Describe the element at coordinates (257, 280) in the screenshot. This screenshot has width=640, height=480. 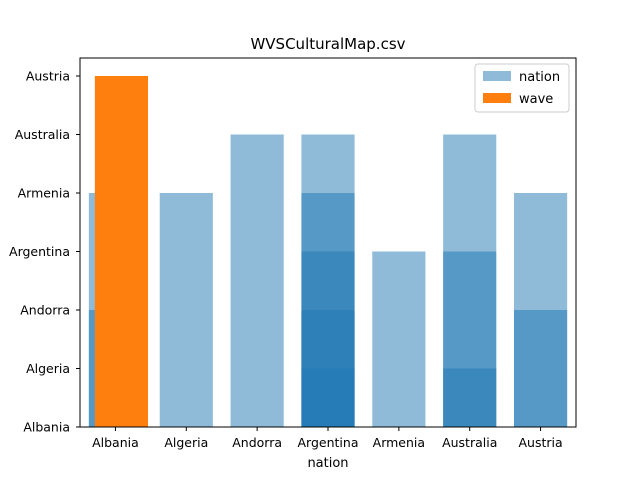
I see `bar-nation-andorra` at that location.